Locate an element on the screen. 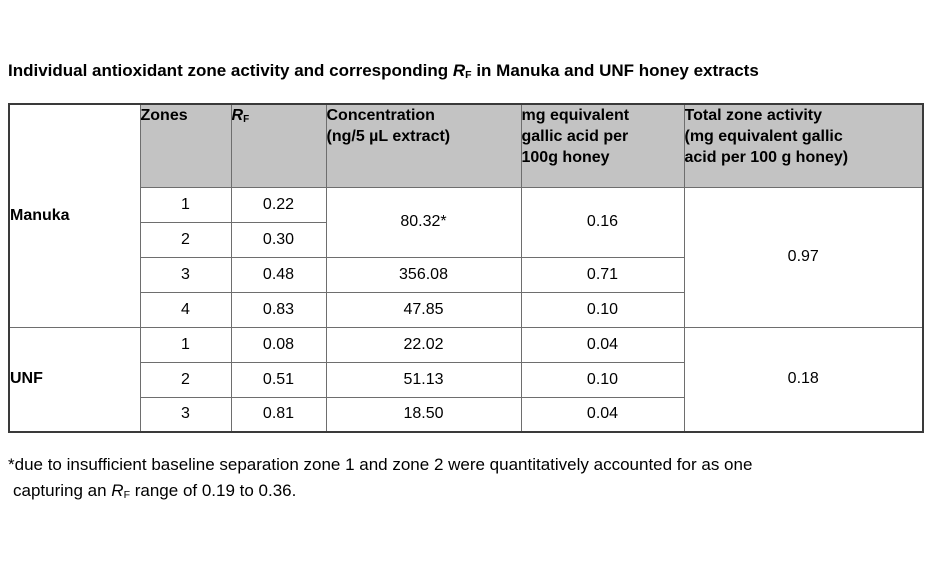 The width and height of the screenshot is (930, 576). cell-mg-equivalent-zone1-2: 0.16 is located at coordinates (602, 222).